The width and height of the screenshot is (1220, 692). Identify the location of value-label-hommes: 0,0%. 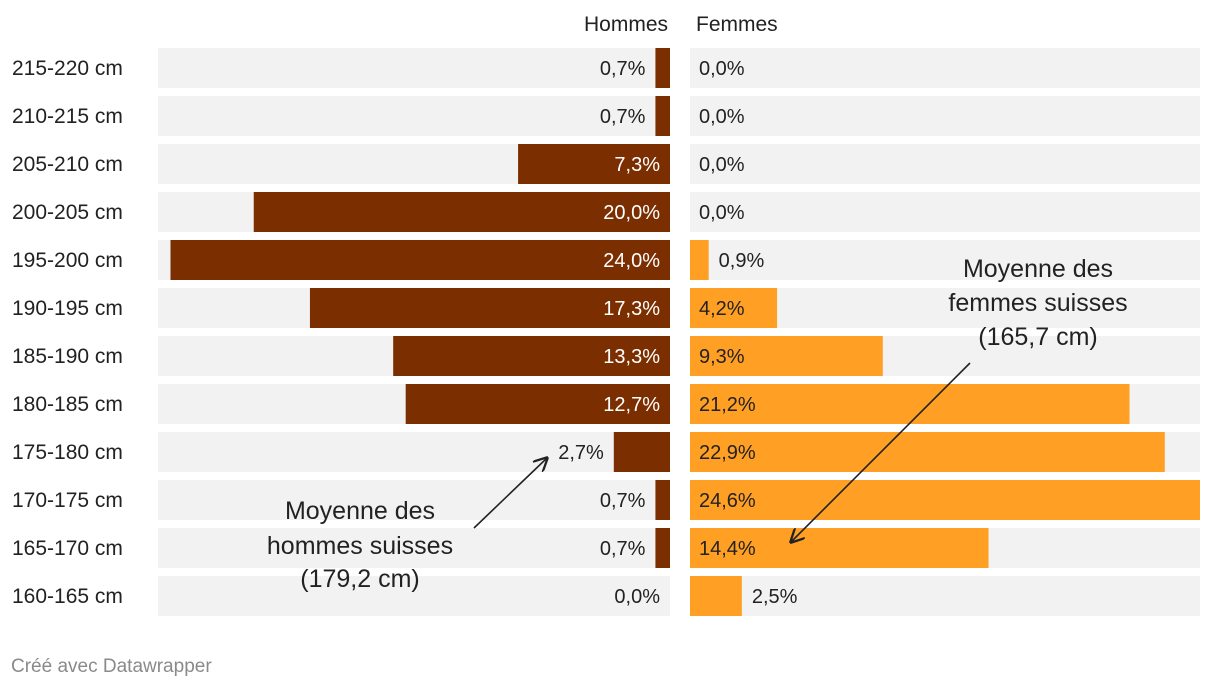
(637, 597).